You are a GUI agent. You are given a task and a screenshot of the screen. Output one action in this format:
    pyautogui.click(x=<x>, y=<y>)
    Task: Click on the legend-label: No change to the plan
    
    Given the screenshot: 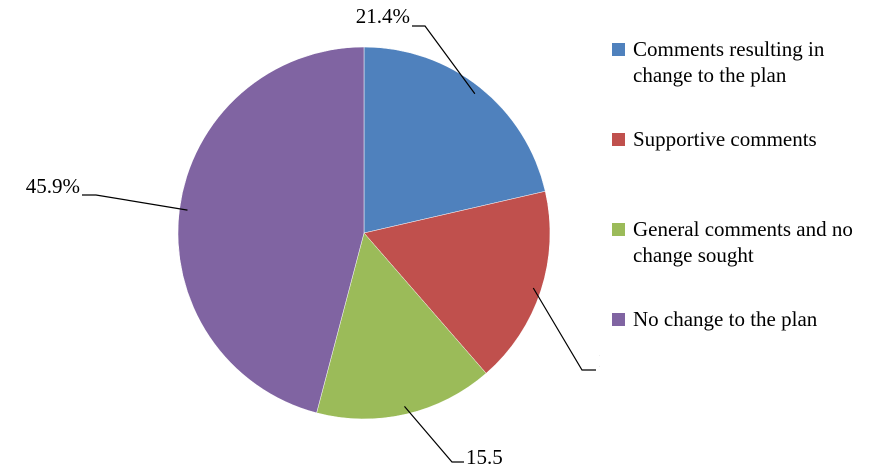 What is the action you would take?
    pyautogui.click(x=725, y=319)
    